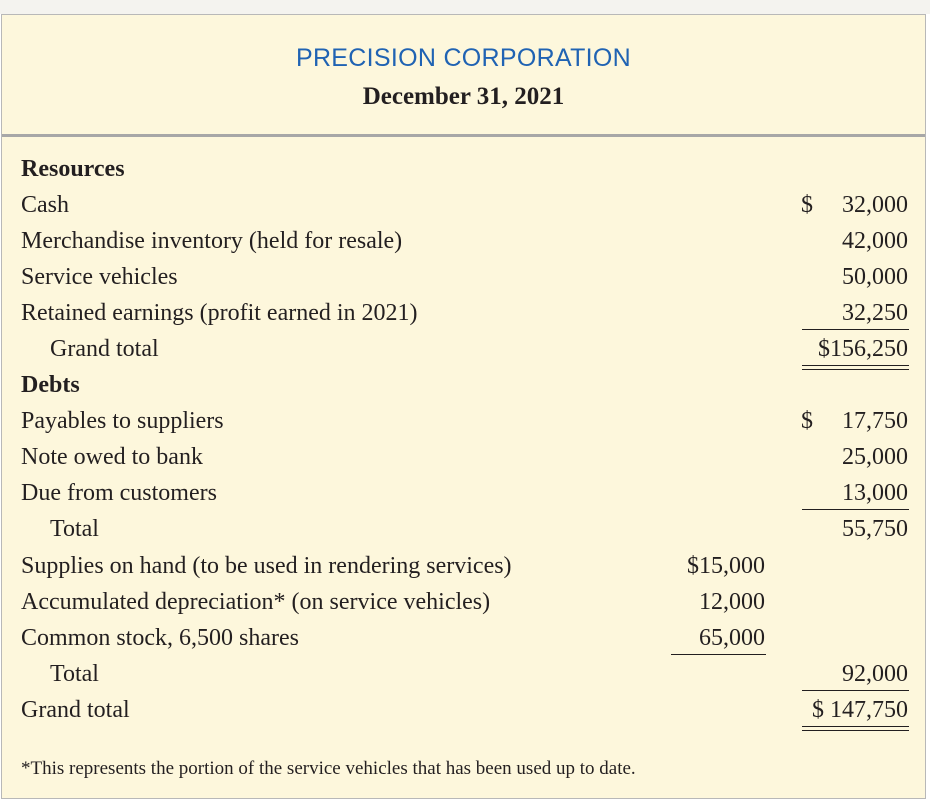 The image size is (930, 801). I want to click on row-amount: 65,000, so click(732, 638).